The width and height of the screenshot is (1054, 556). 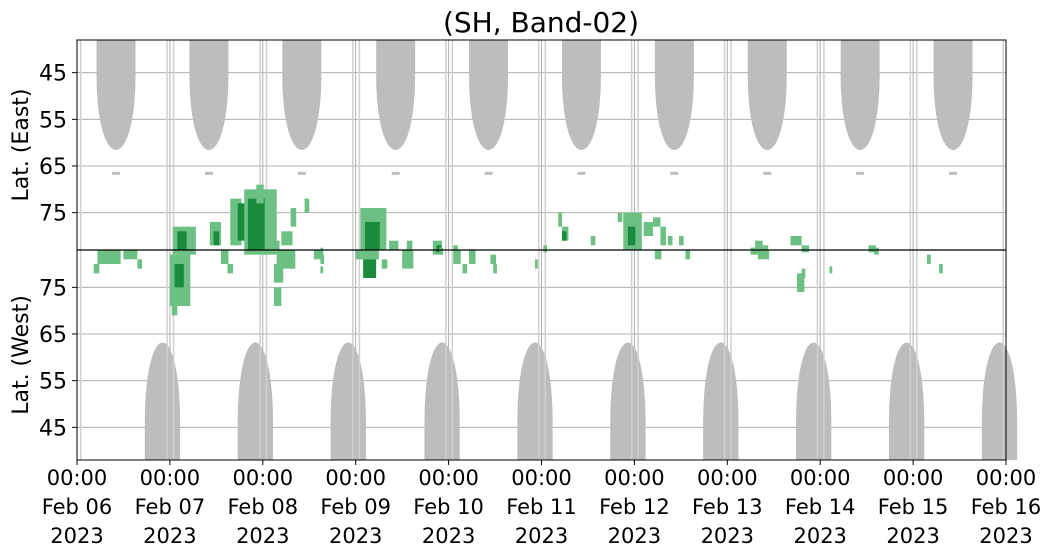 I want to click on x-tick-date: Feb 07, so click(x=170, y=507).